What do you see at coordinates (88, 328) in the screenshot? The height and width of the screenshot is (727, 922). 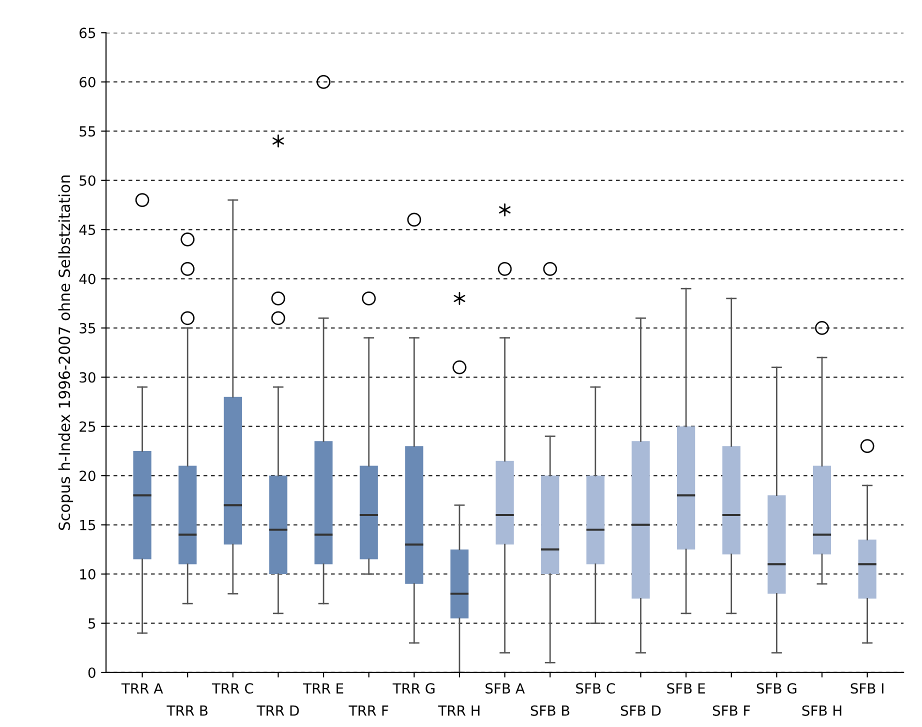 I see `y-tick-label: 35` at bounding box center [88, 328].